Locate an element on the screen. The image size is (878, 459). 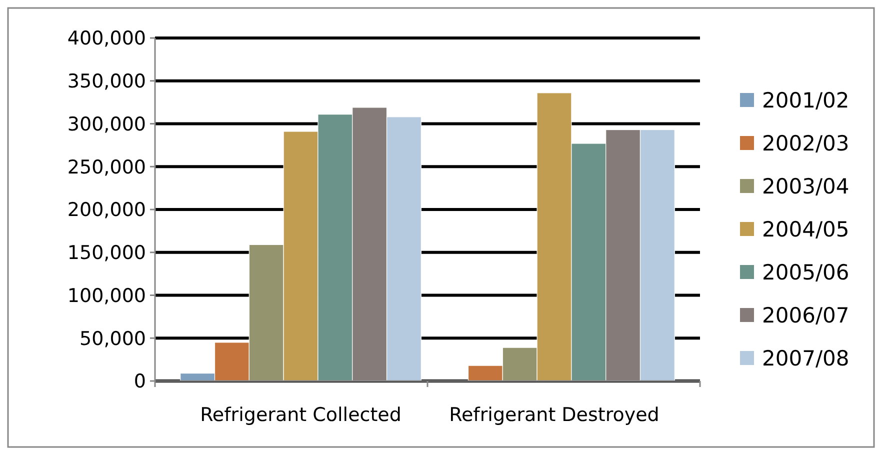
x-tick-label: Refrigerant Destroyed is located at coordinates (554, 415).